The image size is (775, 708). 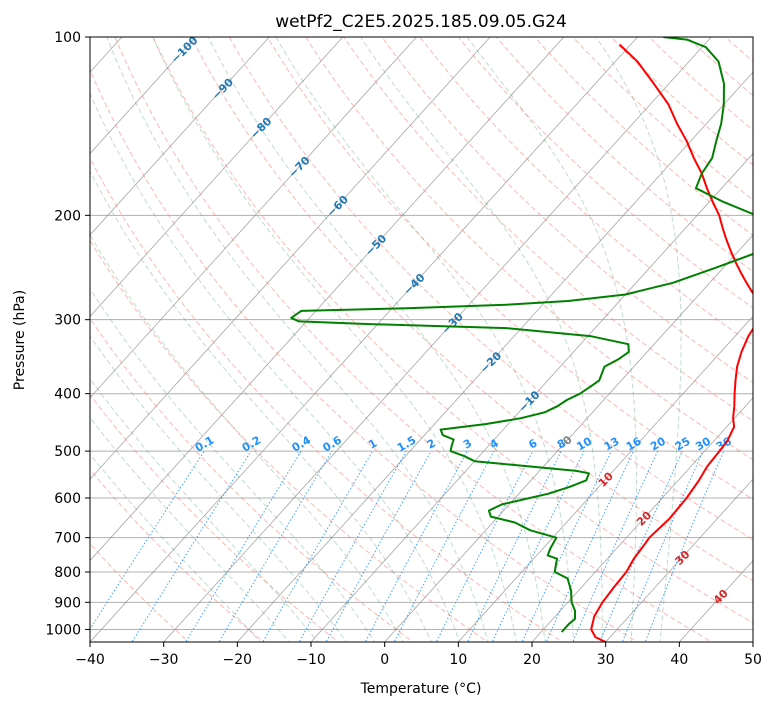 I want to click on x-axis-title: Temperature (°C), so click(x=421, y=689).